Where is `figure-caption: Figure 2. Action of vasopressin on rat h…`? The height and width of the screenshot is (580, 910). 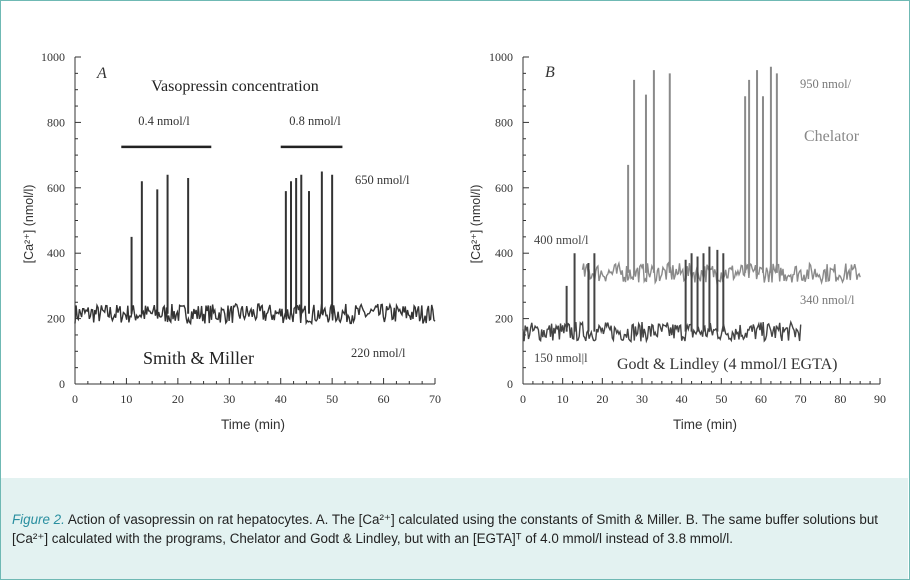 figure-caption: Figure 2. Action of vasopressin on rat h… is located at coordinates (452, 529).